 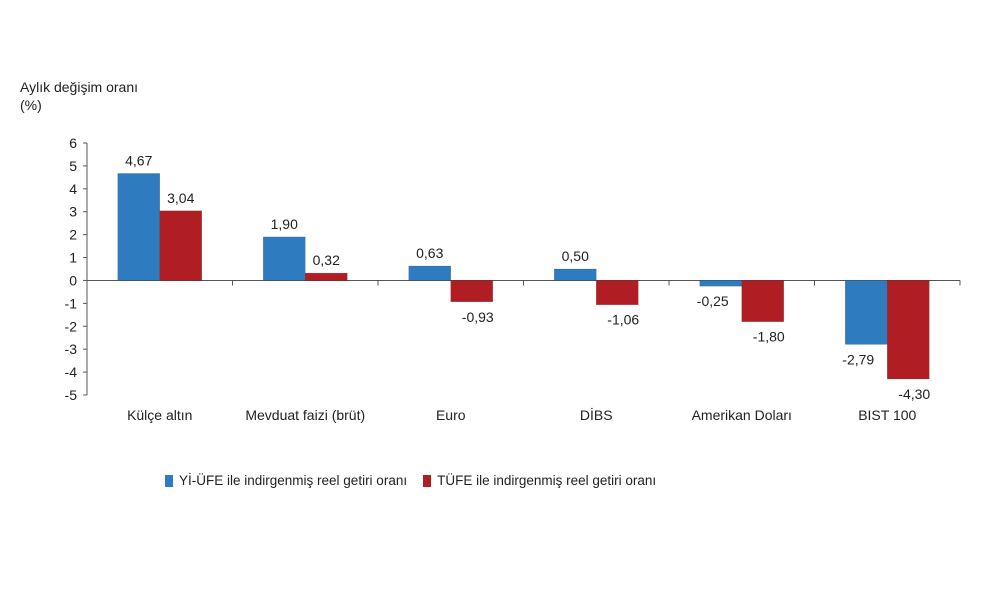 I want to click on data-label: -0,93, so click(x=478, y=317).